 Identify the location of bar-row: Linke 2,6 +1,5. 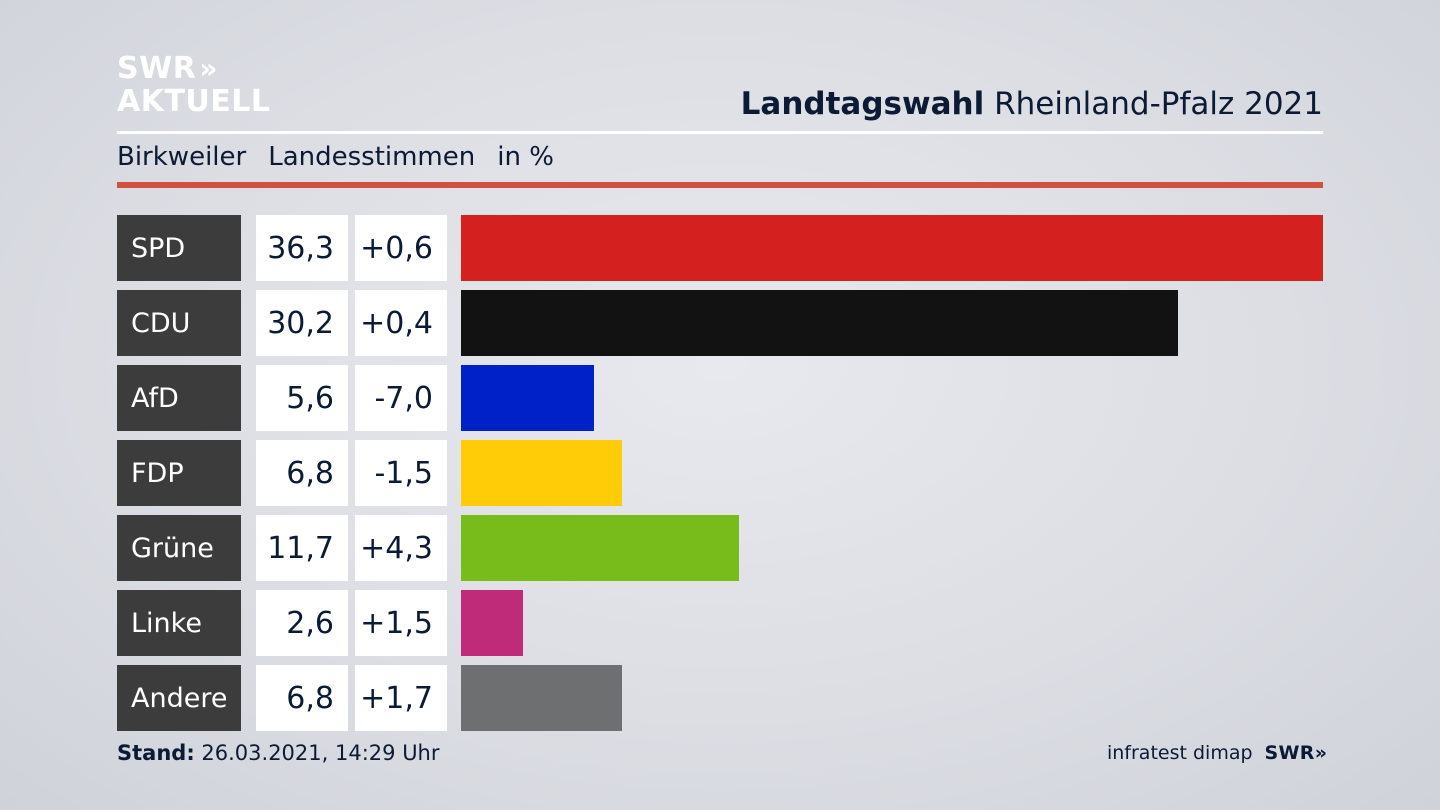
(720, 623).